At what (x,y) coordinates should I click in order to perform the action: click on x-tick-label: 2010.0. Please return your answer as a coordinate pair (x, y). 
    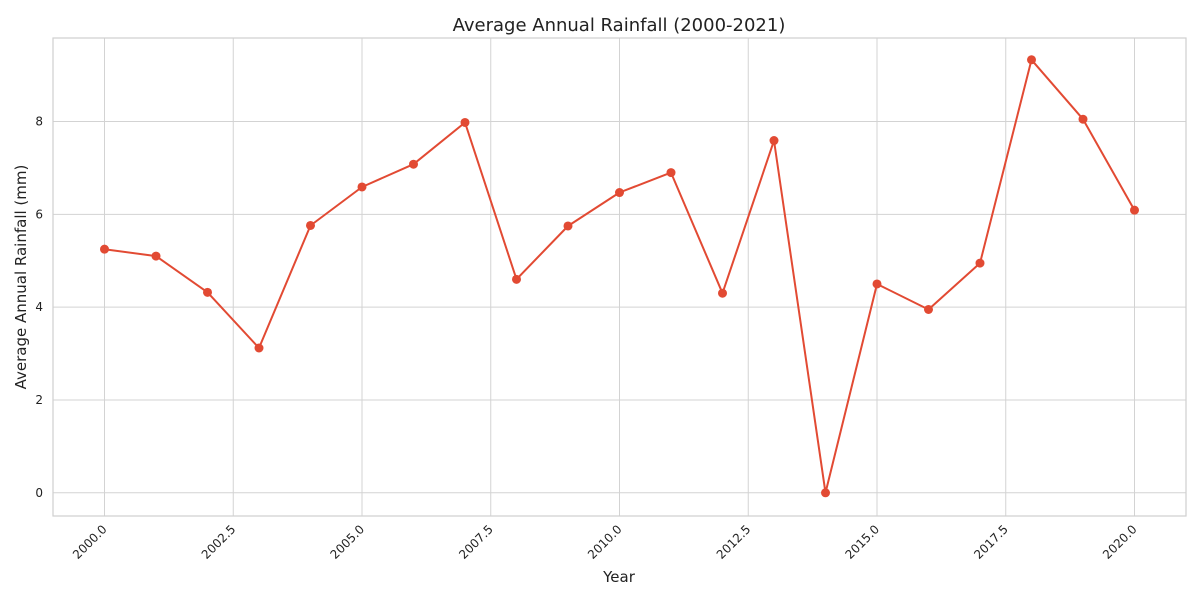
    Looking at the image, I should click on (605, 542).